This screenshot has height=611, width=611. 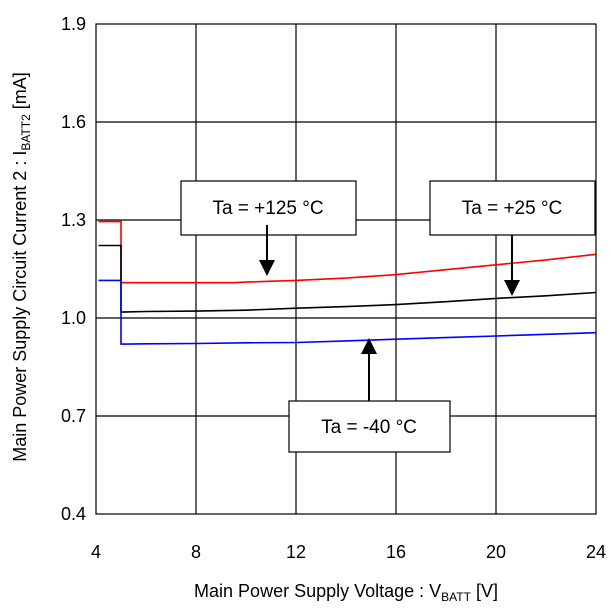 I want to click on y-tick-label: 0.7, so click(x=73, y=416).